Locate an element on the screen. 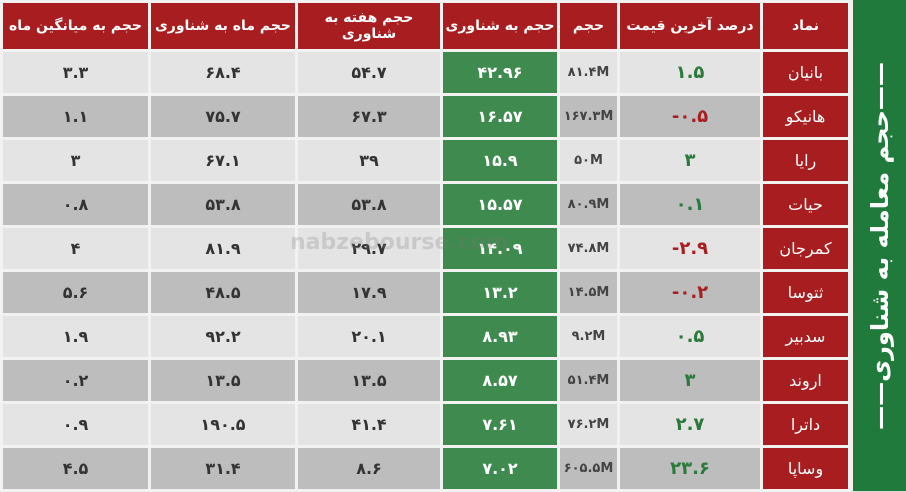  cell-symbol: حیات is located at coordinates (805, 204).